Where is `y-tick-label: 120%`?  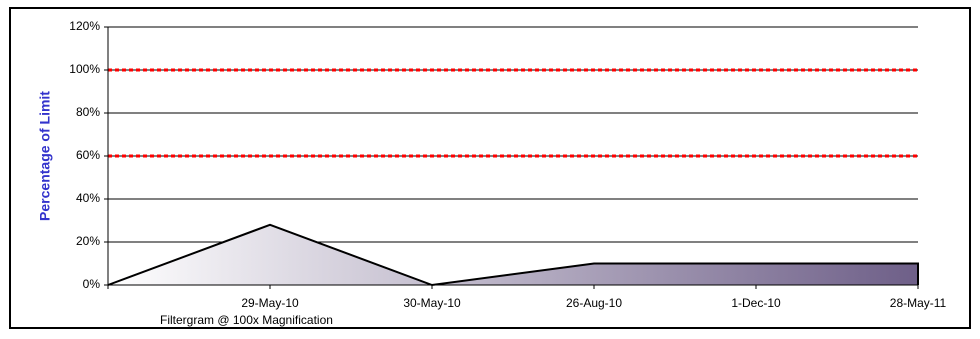 y-tick-label: 120% is located at coordinates (84, 26).